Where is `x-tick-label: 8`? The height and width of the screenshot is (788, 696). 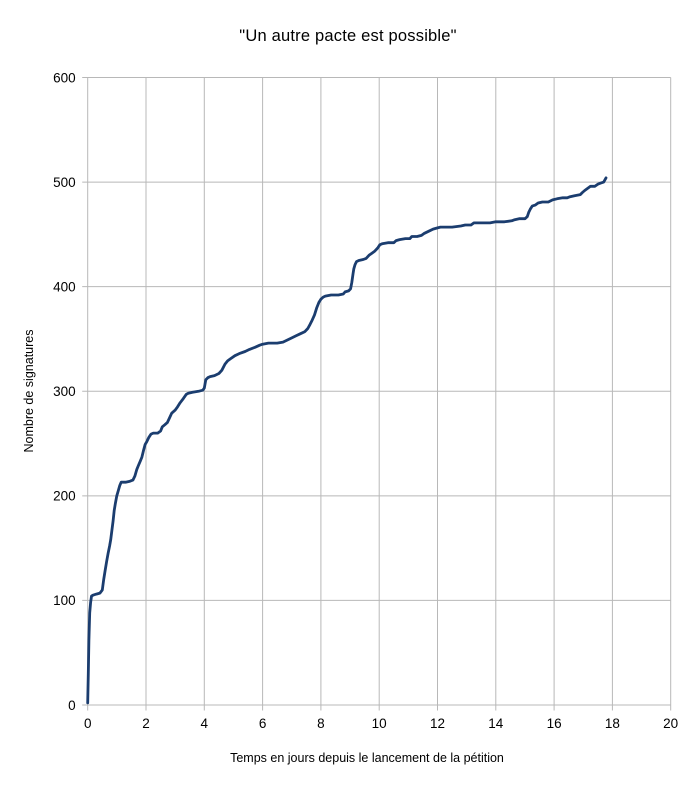
x-tick-label: 8 is located at coordinates (321, 723).